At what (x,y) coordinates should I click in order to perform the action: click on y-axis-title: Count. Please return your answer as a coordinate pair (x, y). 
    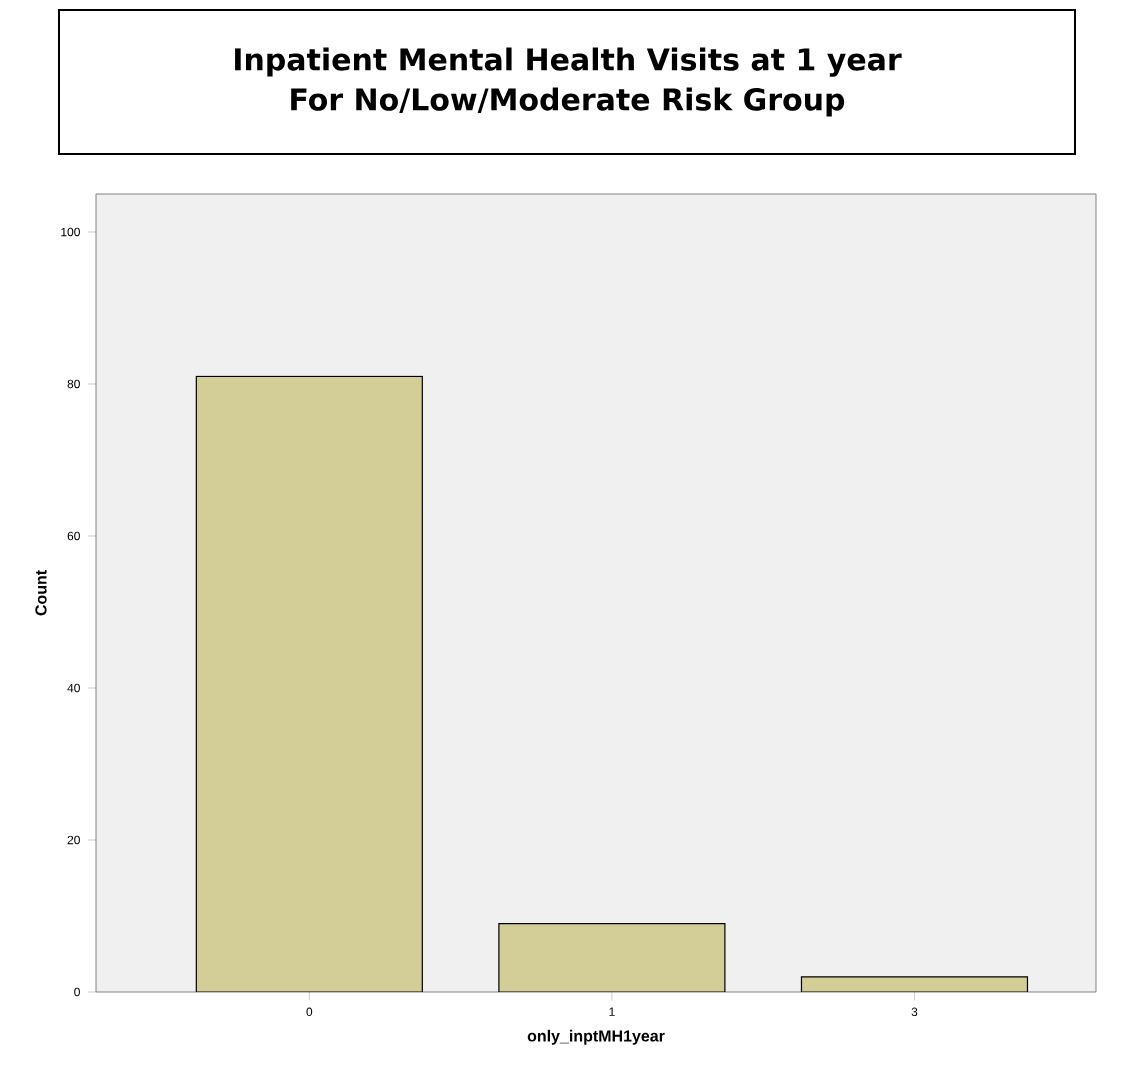
    Looking at the image, I should click on (41, 593).